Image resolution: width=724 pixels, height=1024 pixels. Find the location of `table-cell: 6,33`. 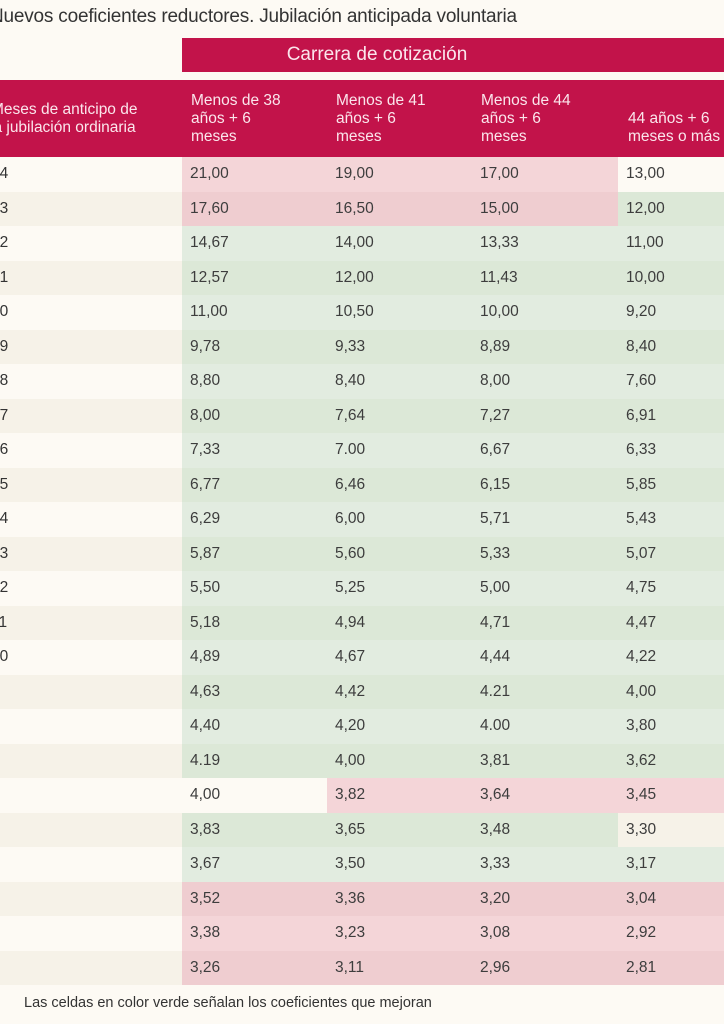

table-cell: 6,33 is located at coordinates (671, 450).